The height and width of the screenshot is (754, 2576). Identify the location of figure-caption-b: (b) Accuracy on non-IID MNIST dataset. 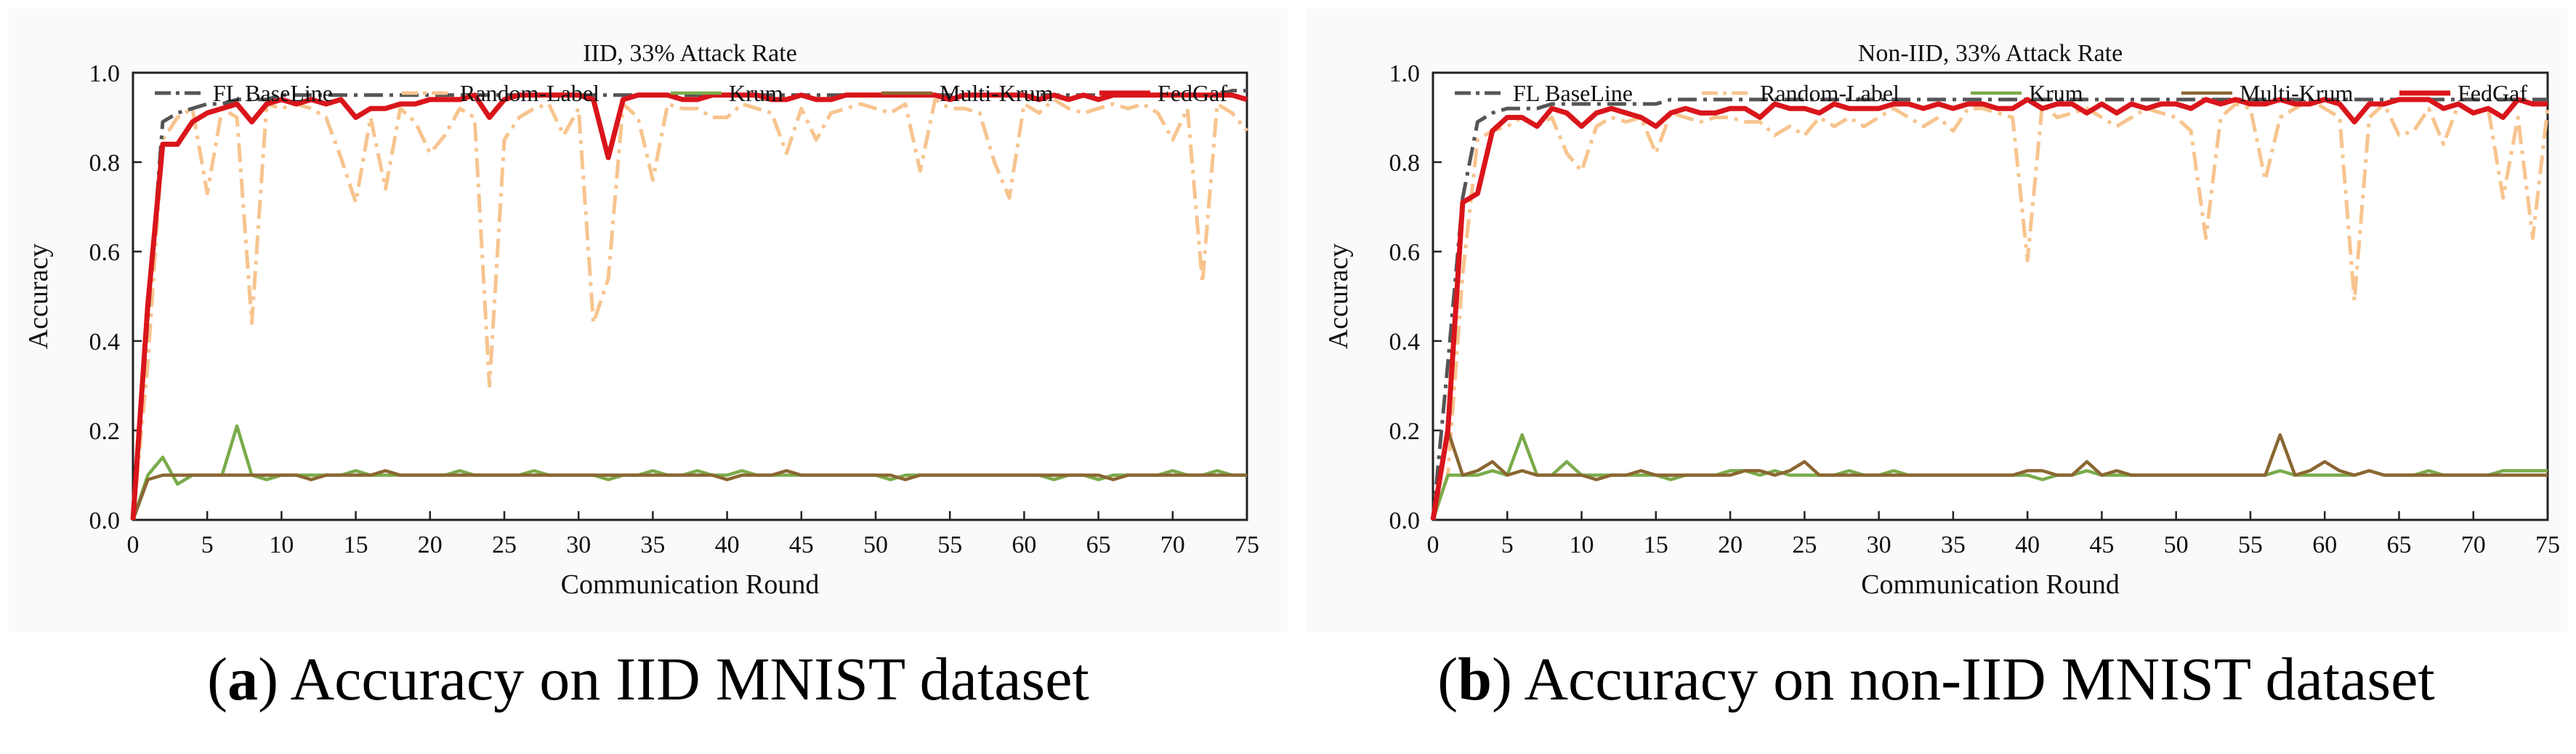
(1936, 680).